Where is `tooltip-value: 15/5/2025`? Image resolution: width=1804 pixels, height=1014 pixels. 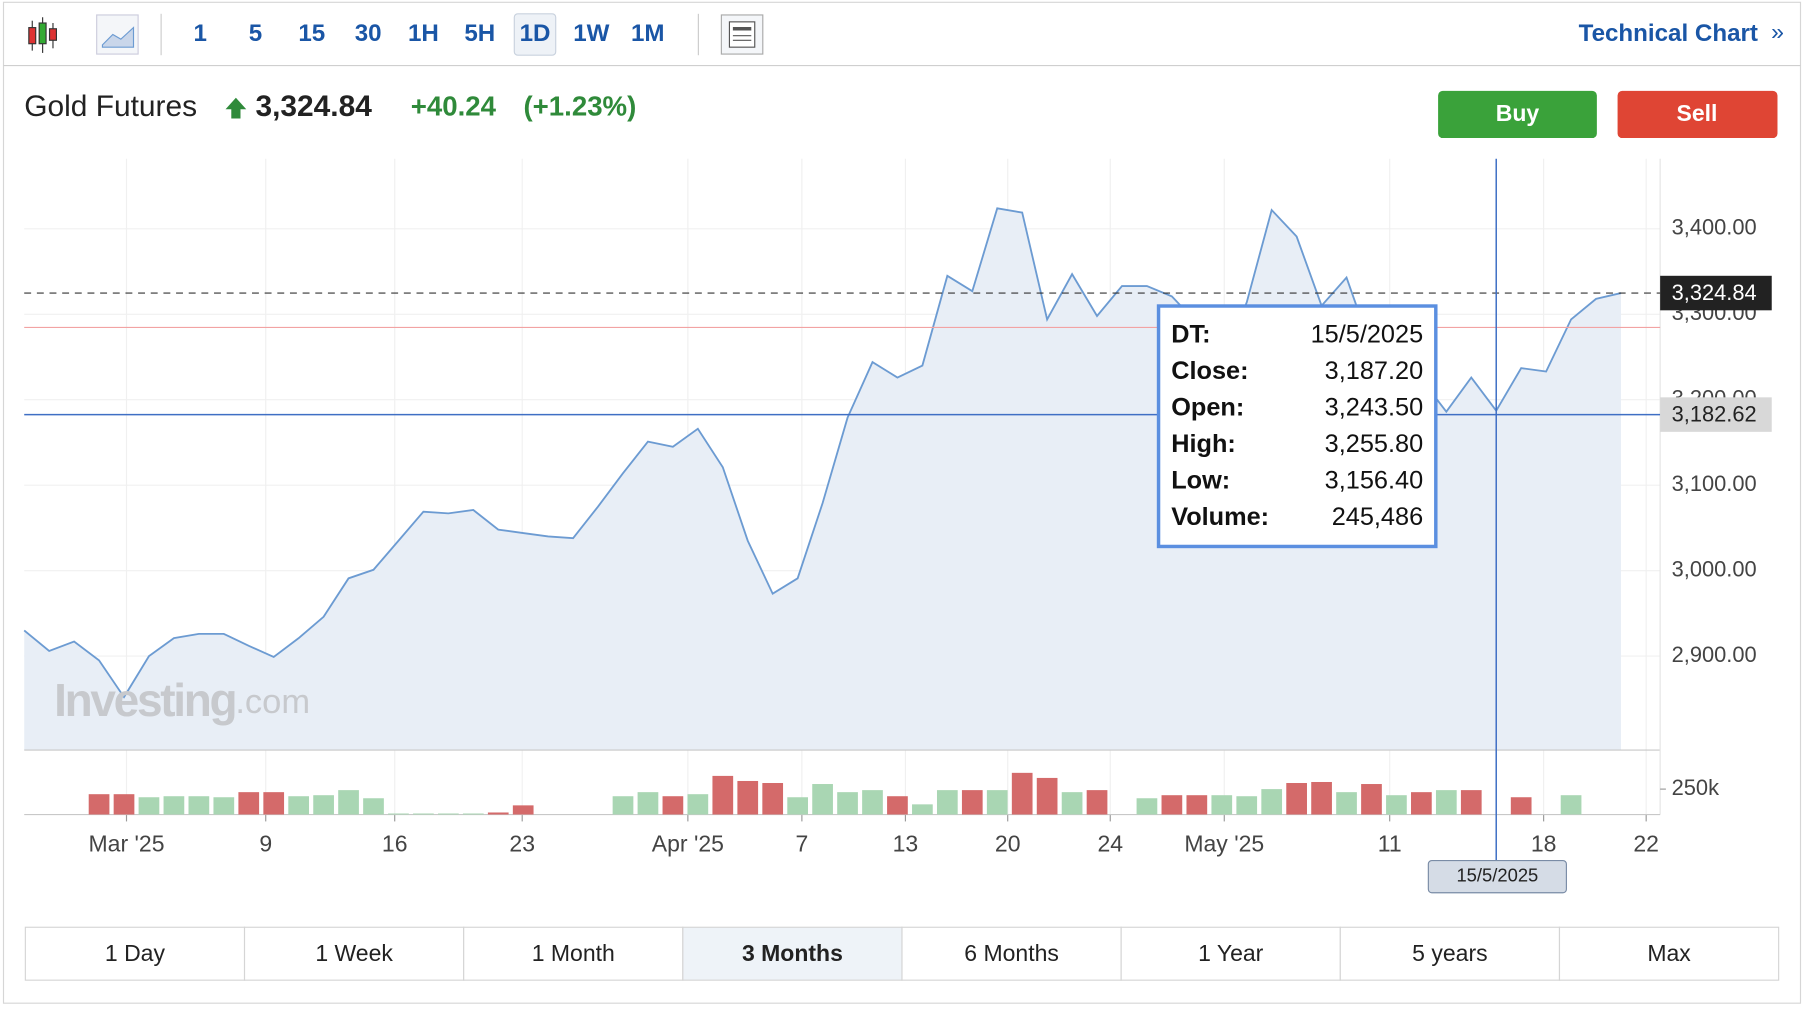 tooltip-value: 15/5/2025 is located at coordinates (1367, 335).